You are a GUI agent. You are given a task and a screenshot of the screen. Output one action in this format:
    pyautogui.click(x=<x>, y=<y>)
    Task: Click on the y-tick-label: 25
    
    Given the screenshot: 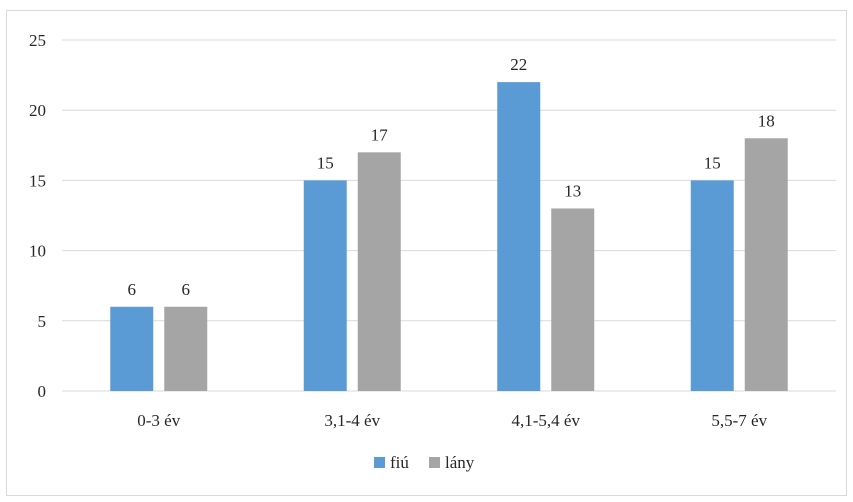 What is the action you would take?
    pyautogui.click(x=37, y=40)
    